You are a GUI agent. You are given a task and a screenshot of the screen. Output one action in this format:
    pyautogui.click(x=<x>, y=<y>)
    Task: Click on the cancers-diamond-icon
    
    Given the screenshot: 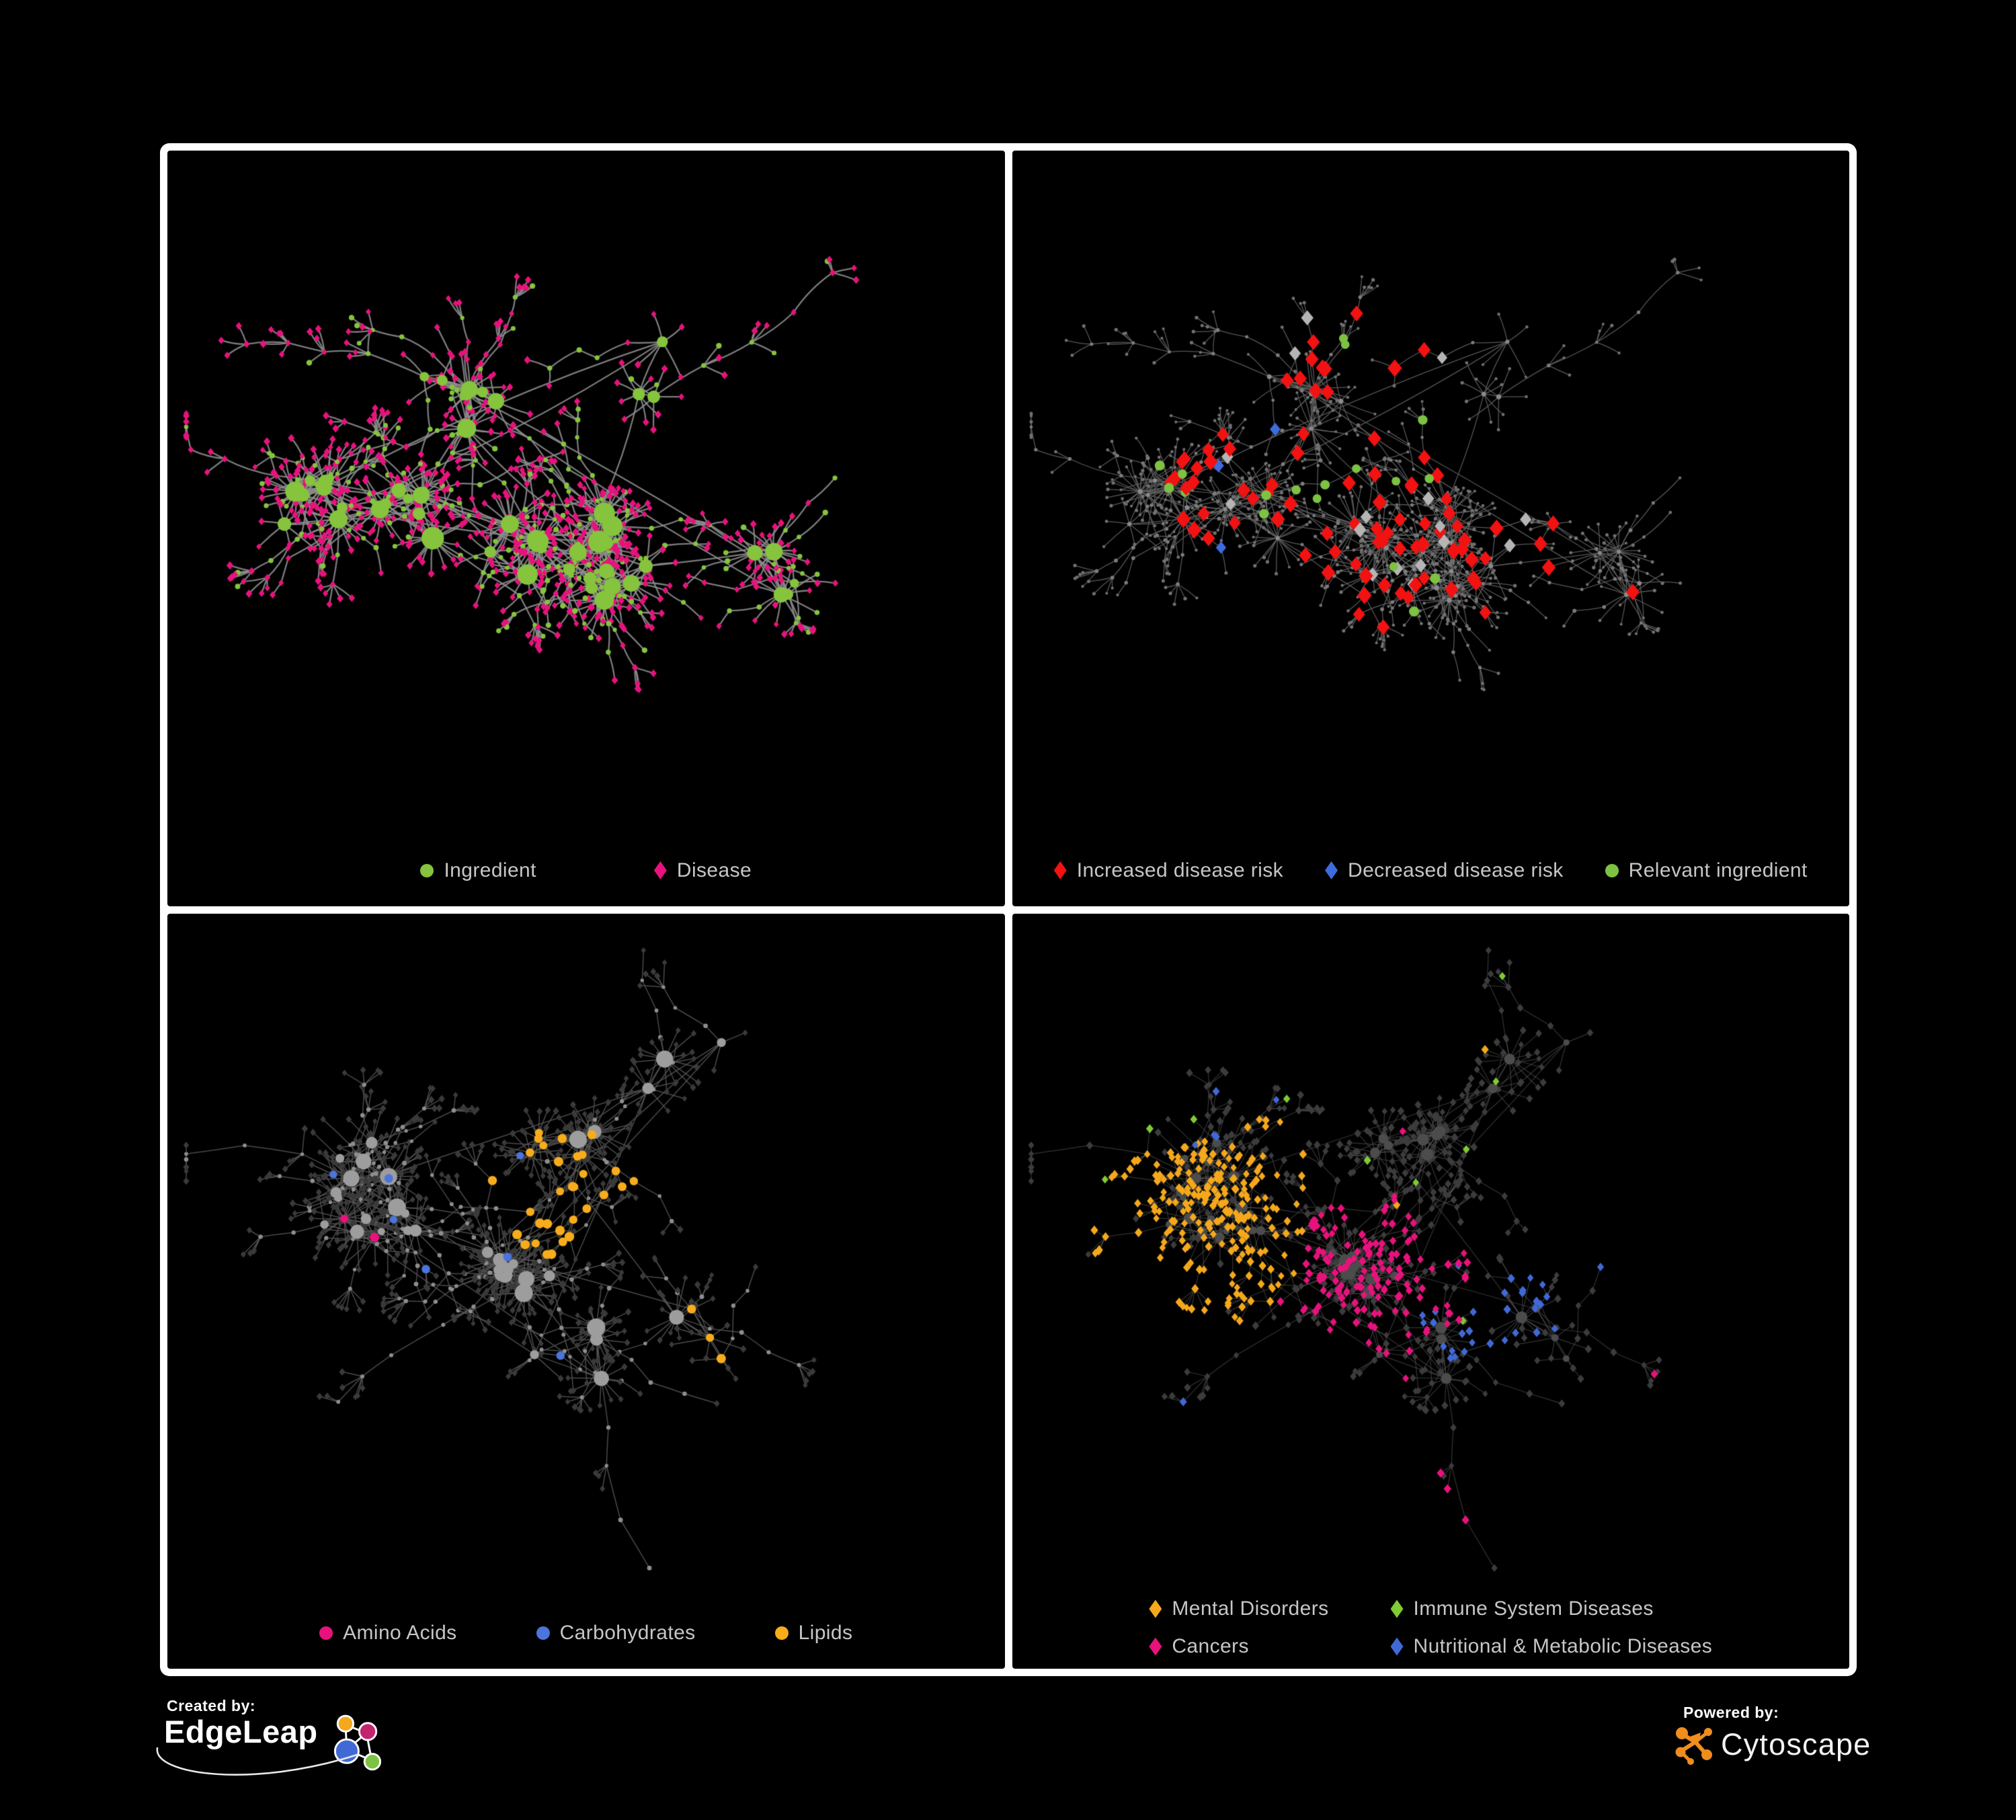 What is the action you would take?
    pyautogui.click(x=1155, y=1646)
    